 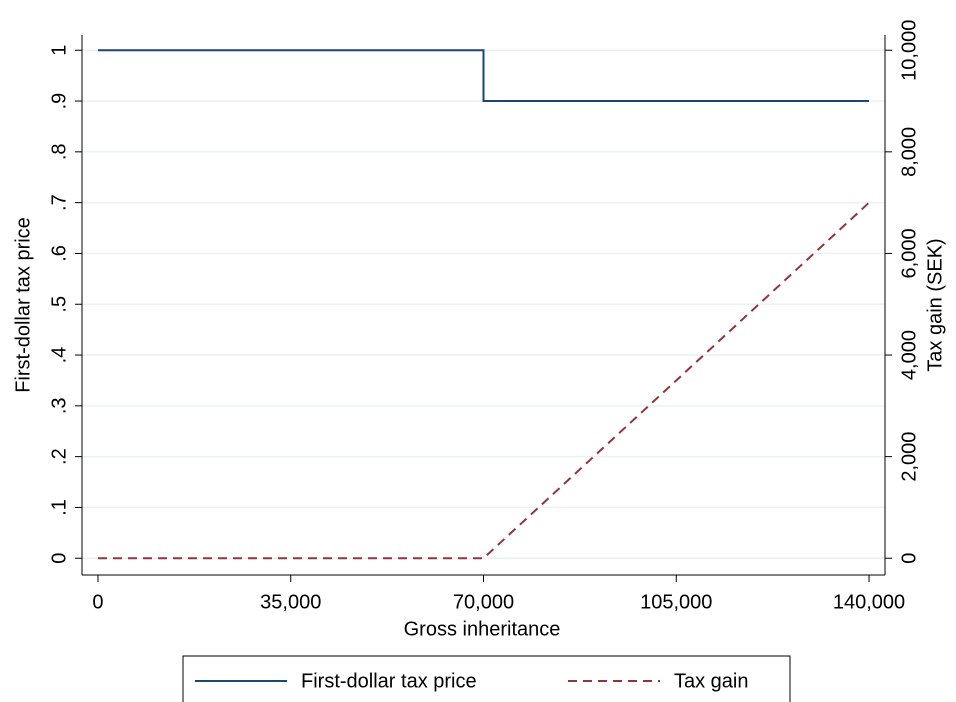 I want to click on legend-label: First-dollar tax price, so click(x=389, y=681).